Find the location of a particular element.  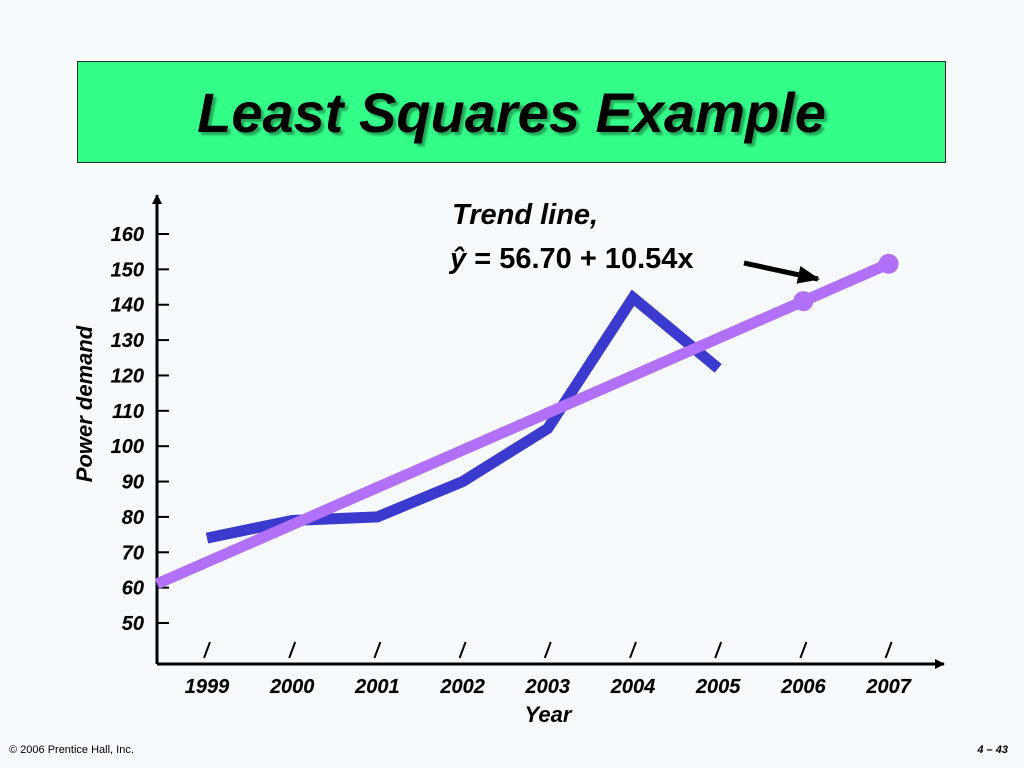

footer-copyright: © 2006 Prentice Hall, Inc. is located at coordinates (71, 750).